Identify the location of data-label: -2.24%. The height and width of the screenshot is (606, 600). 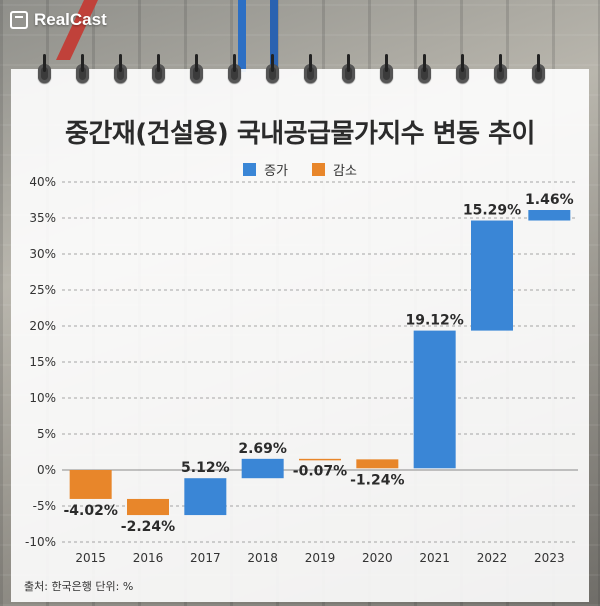
(148, 527).